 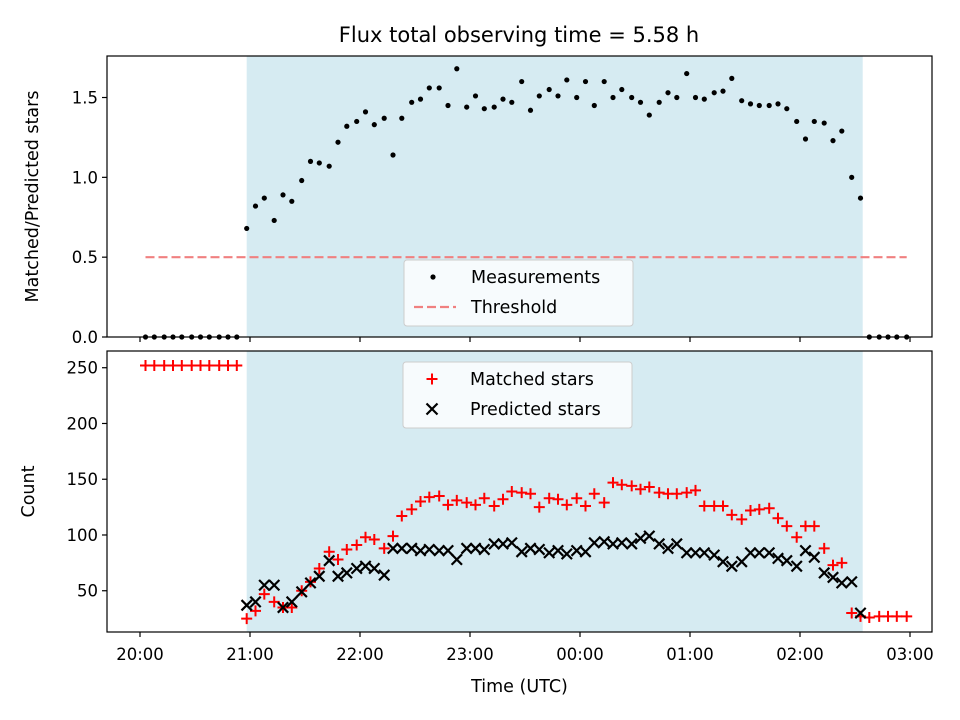 I want to click on x-tick-label: 01:00, so click(x=690, y=654).